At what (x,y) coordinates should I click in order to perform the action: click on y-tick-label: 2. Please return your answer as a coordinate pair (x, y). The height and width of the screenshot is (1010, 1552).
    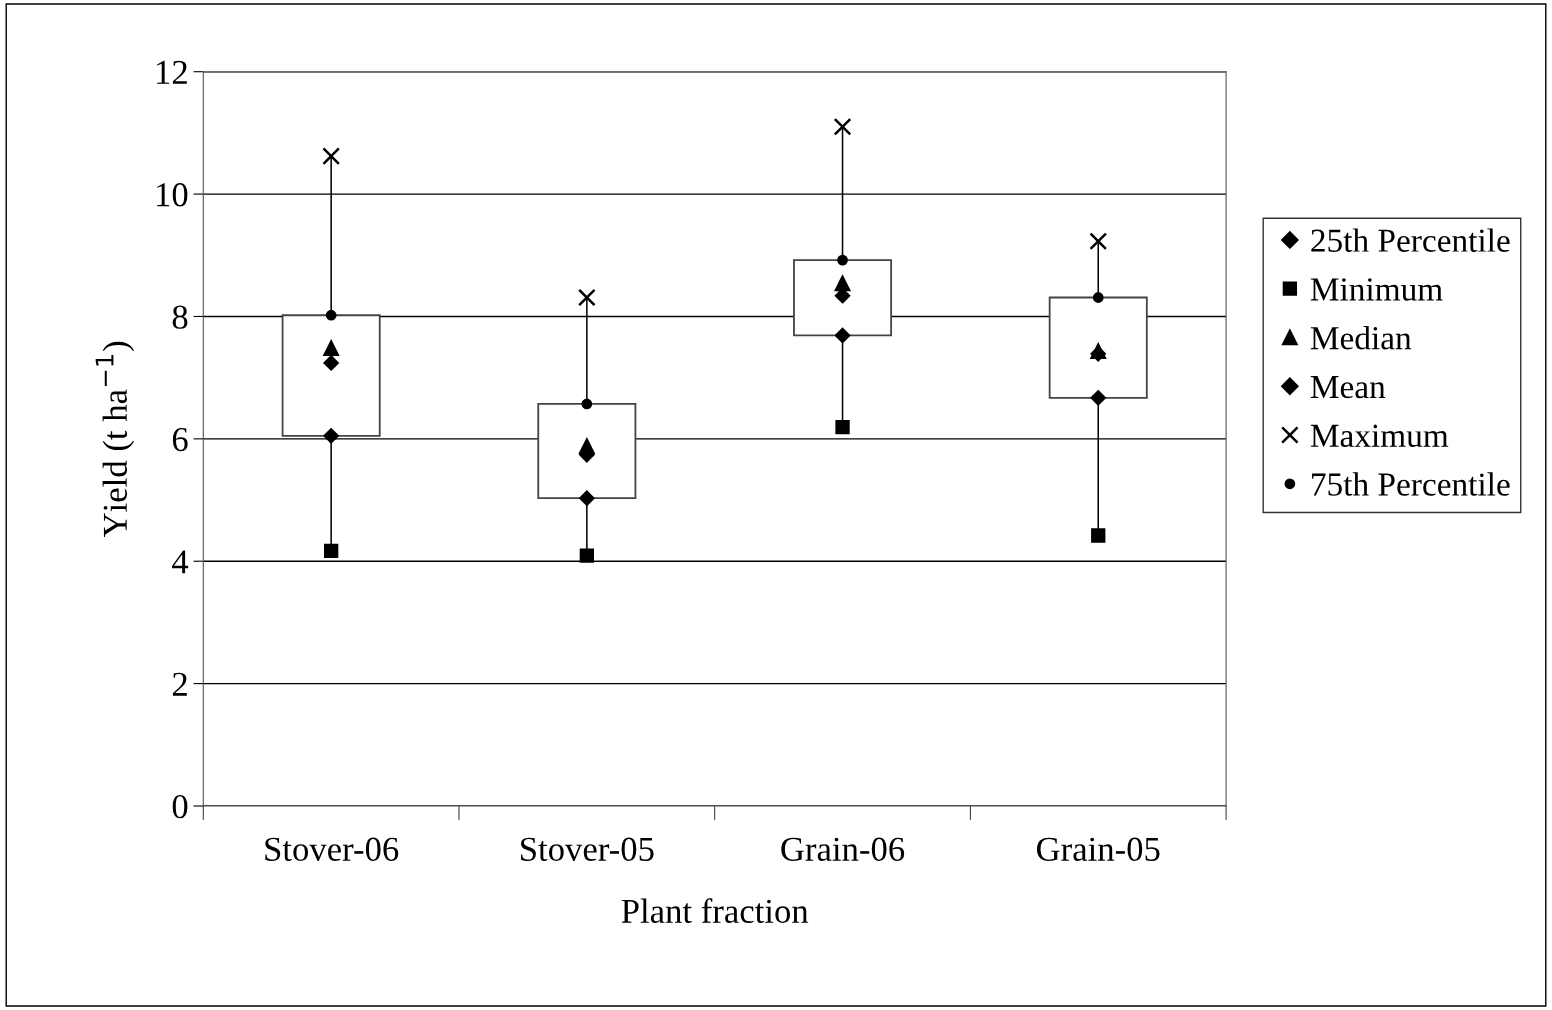
    Looking at the image, I should click on (179, 684).